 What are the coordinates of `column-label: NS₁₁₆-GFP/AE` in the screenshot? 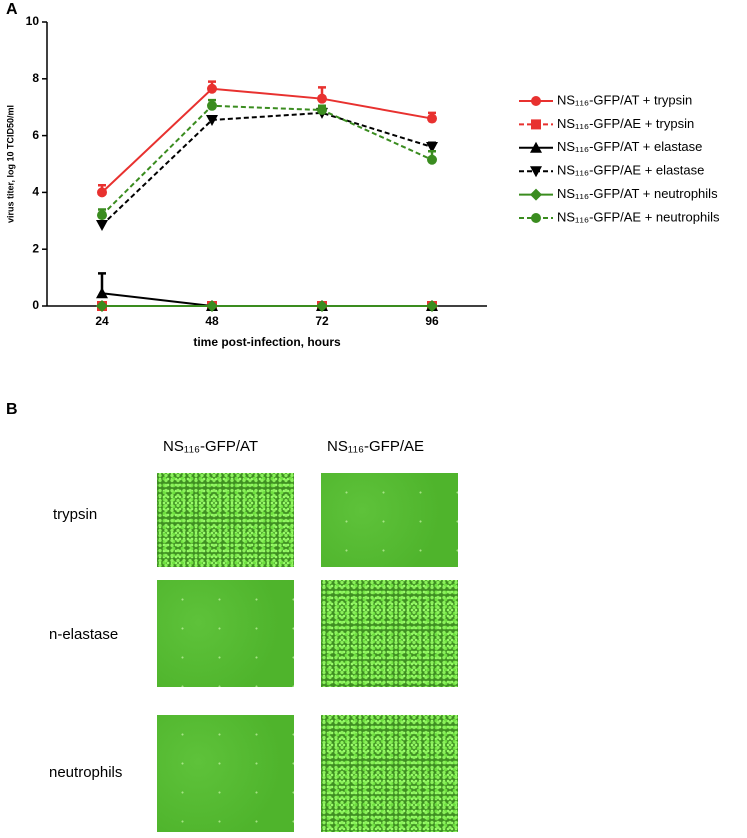 It's located at (376, 446).